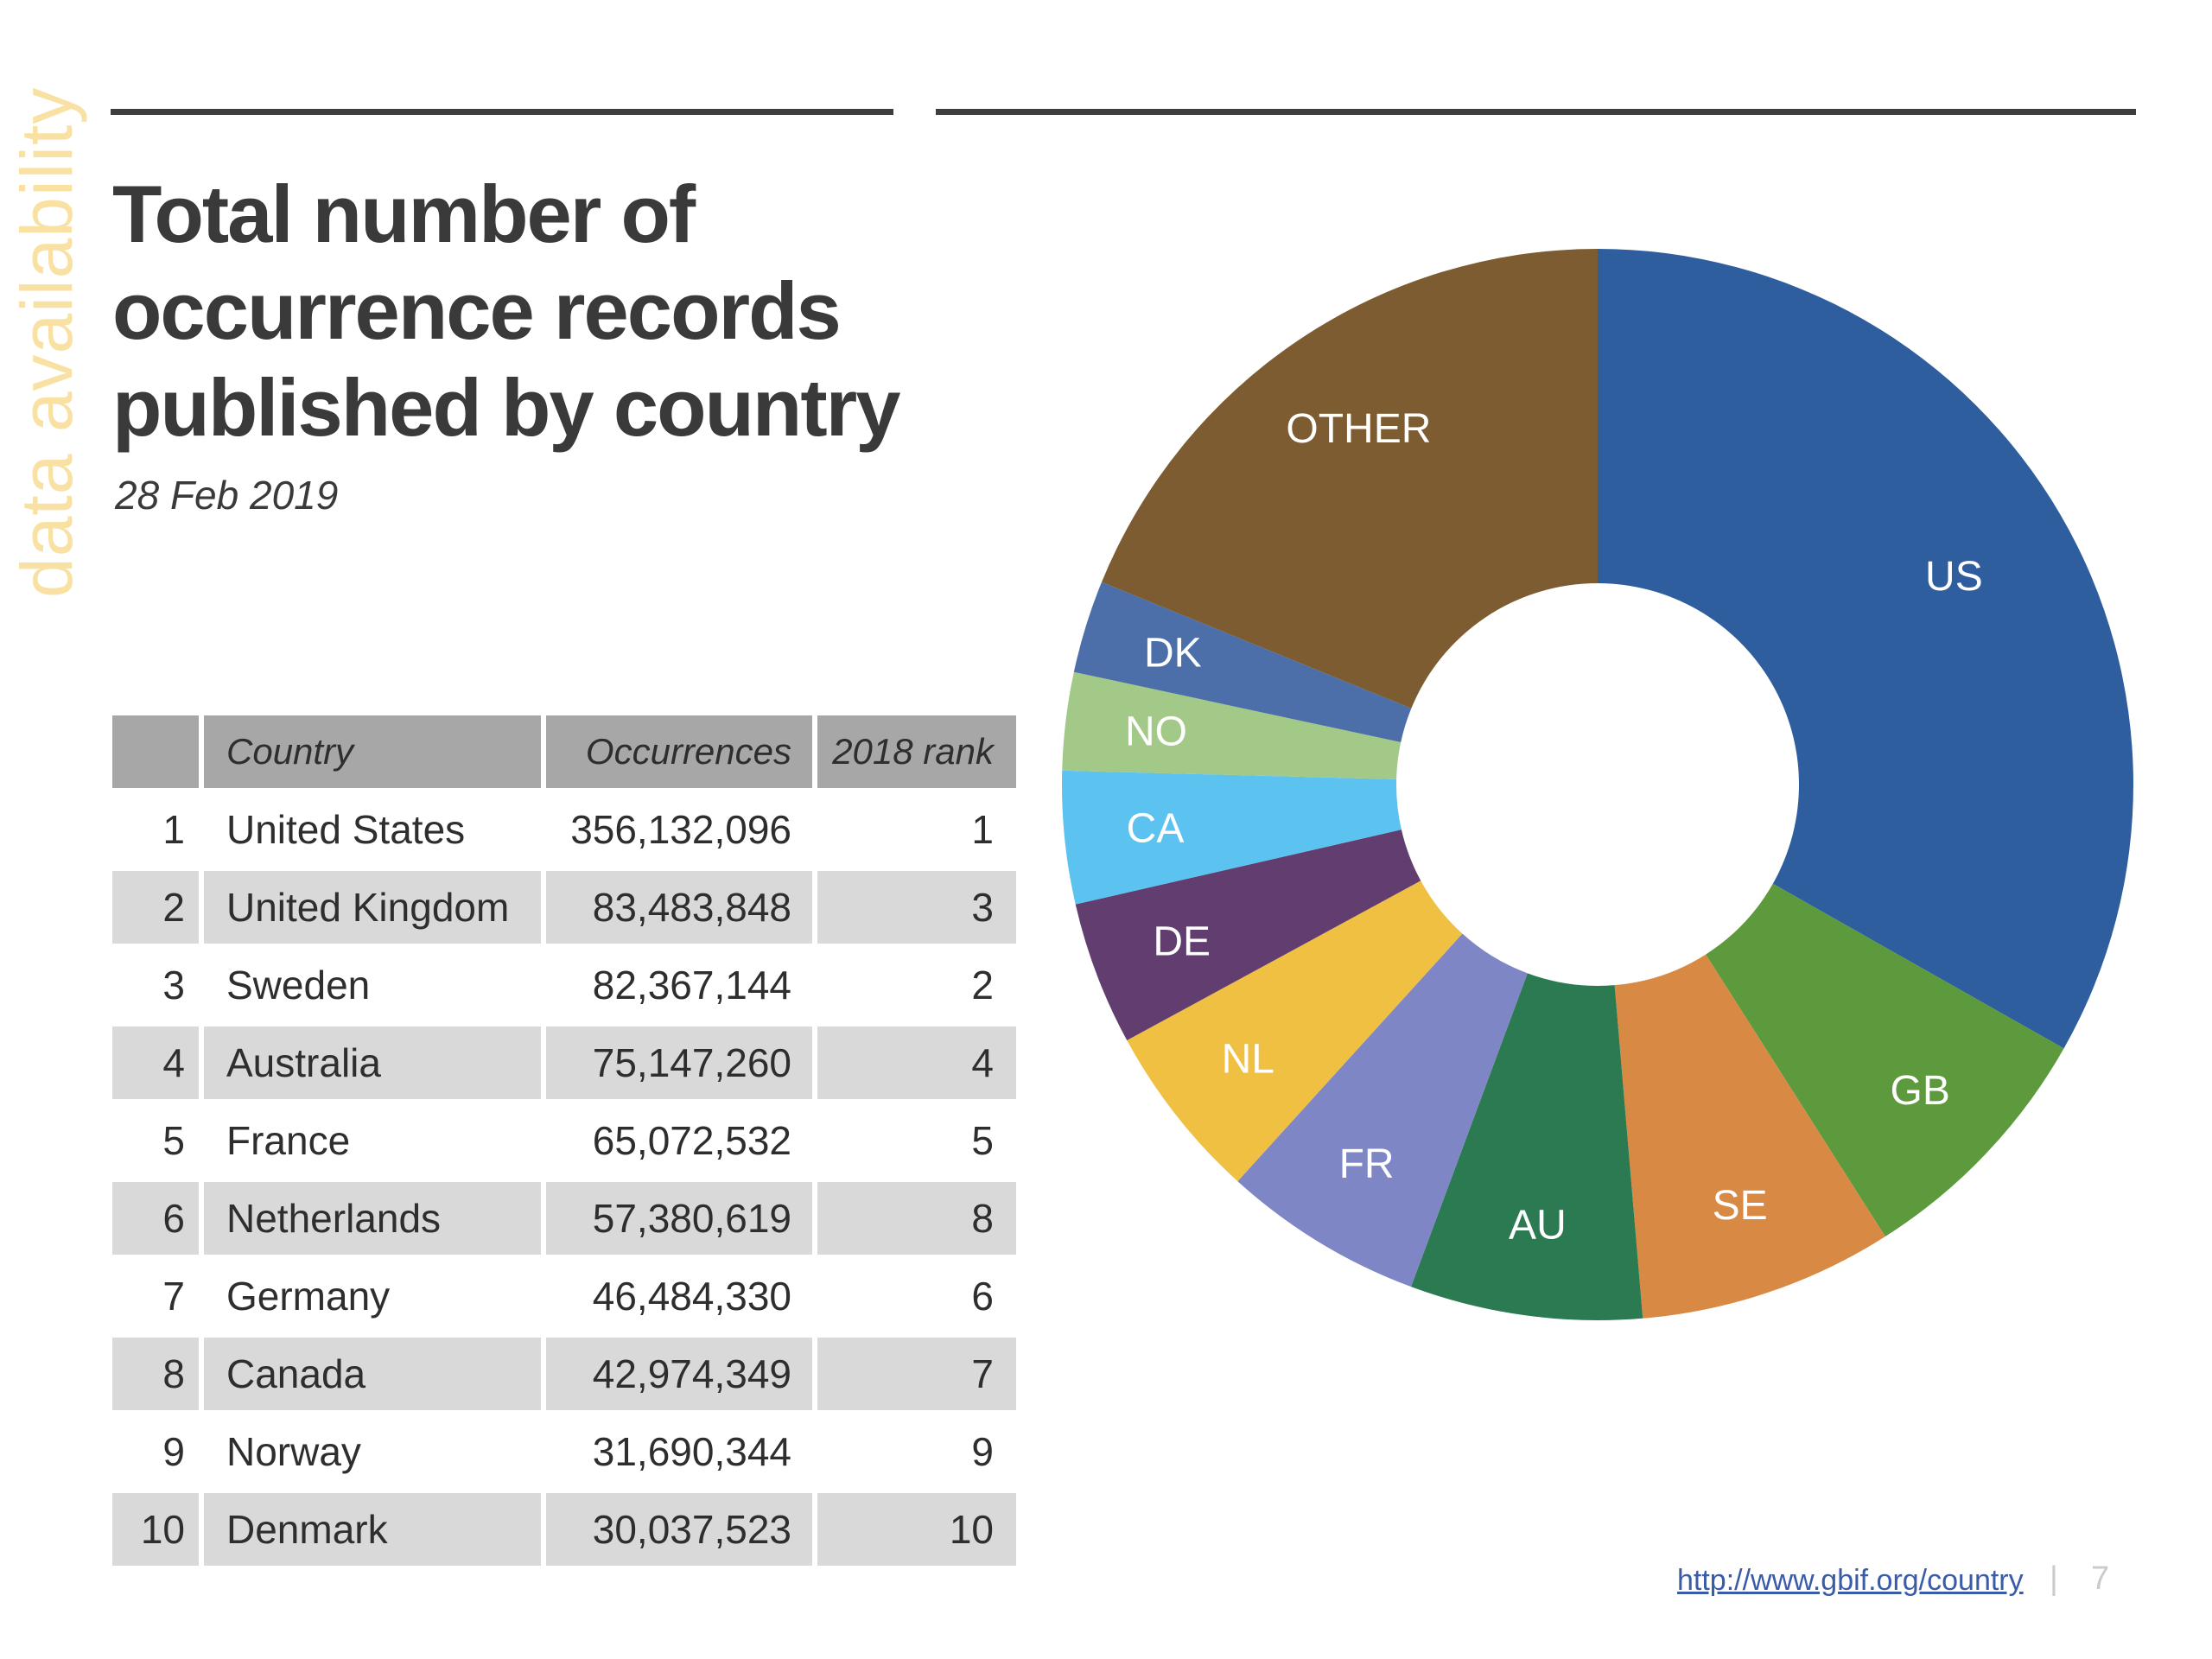  I want to click on cell-rank: 7, so click(155, 1296).